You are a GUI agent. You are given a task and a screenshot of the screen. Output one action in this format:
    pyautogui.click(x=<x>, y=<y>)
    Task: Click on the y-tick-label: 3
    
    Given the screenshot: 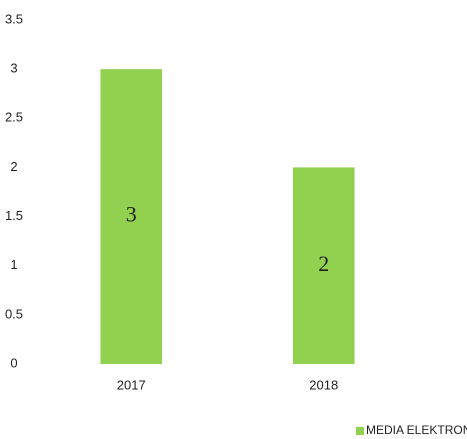 What is the action you would take?
    pyautogui.click(x=13, y=68)
    